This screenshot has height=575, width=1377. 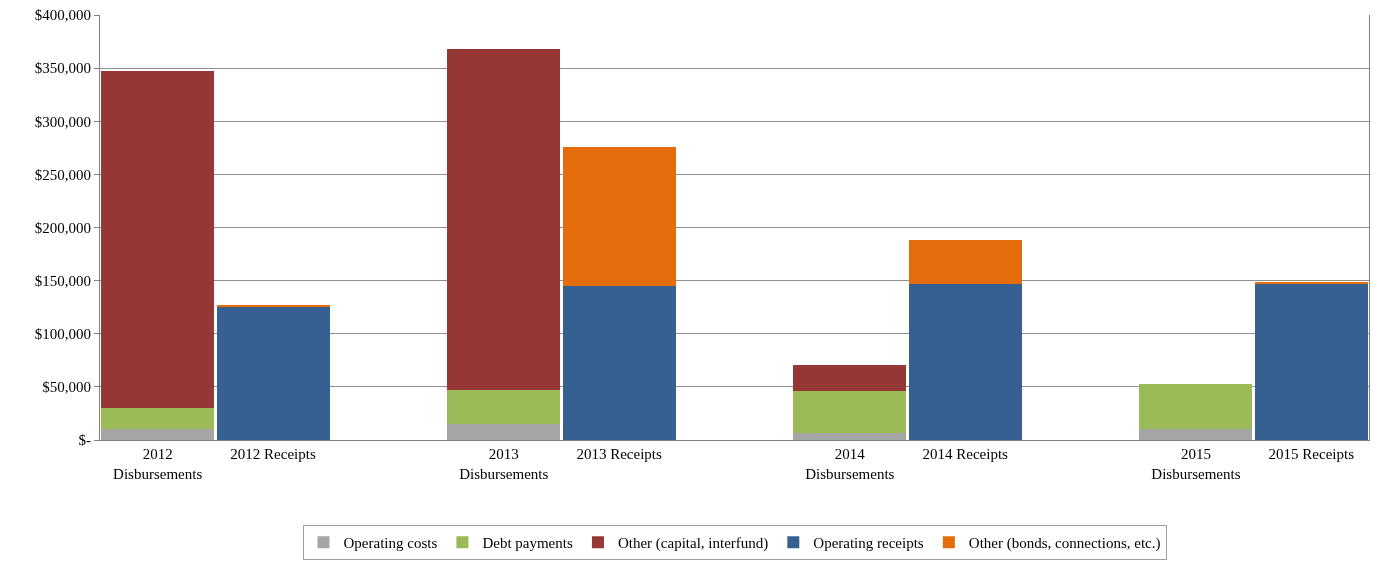 What do you see at coordinates (504, 464) in the screenshot?
I see `x-tick-label: 2013 Disbursements` at bounding box center [504, 464].